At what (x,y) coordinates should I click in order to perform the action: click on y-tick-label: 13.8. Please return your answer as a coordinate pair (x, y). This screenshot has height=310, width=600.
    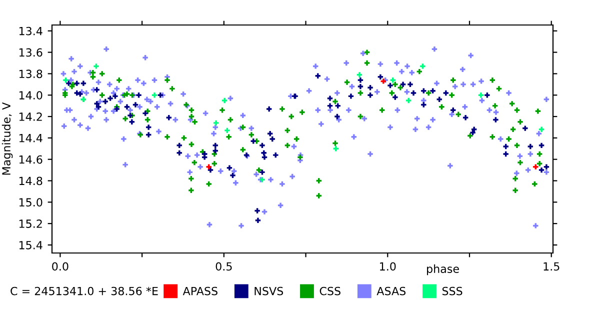
    Looking at the image, I should click on (30, 74).